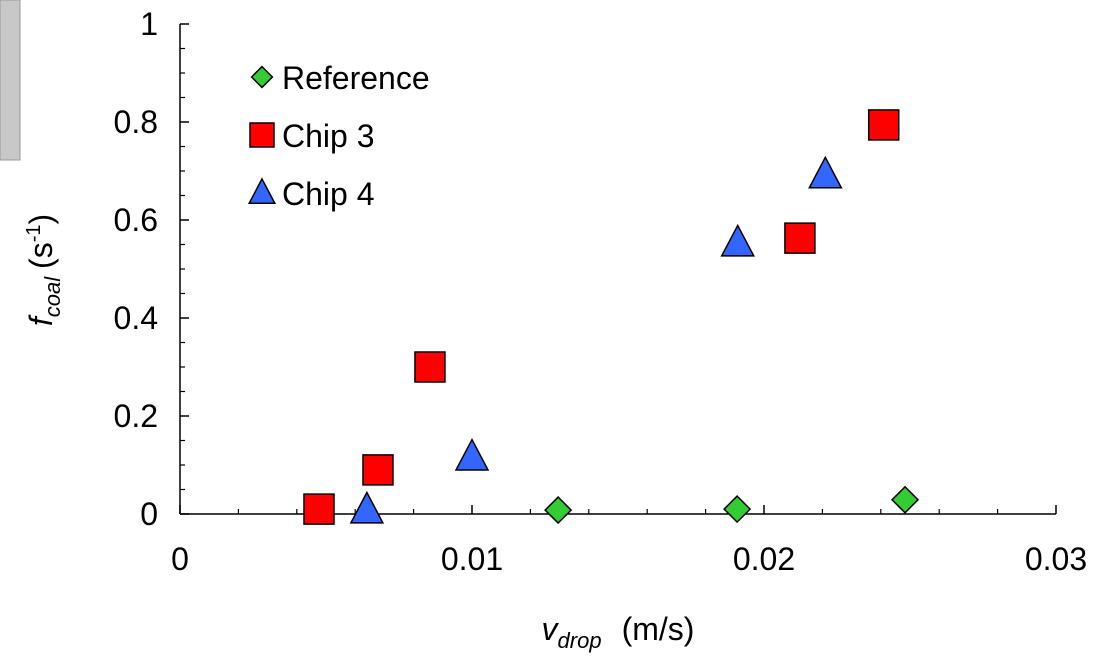 The width and height of the screenshot is (1100, 657). Describe the element at coordinates (551, 629) in the screenshot. I see `x-label-main: v` at that location.